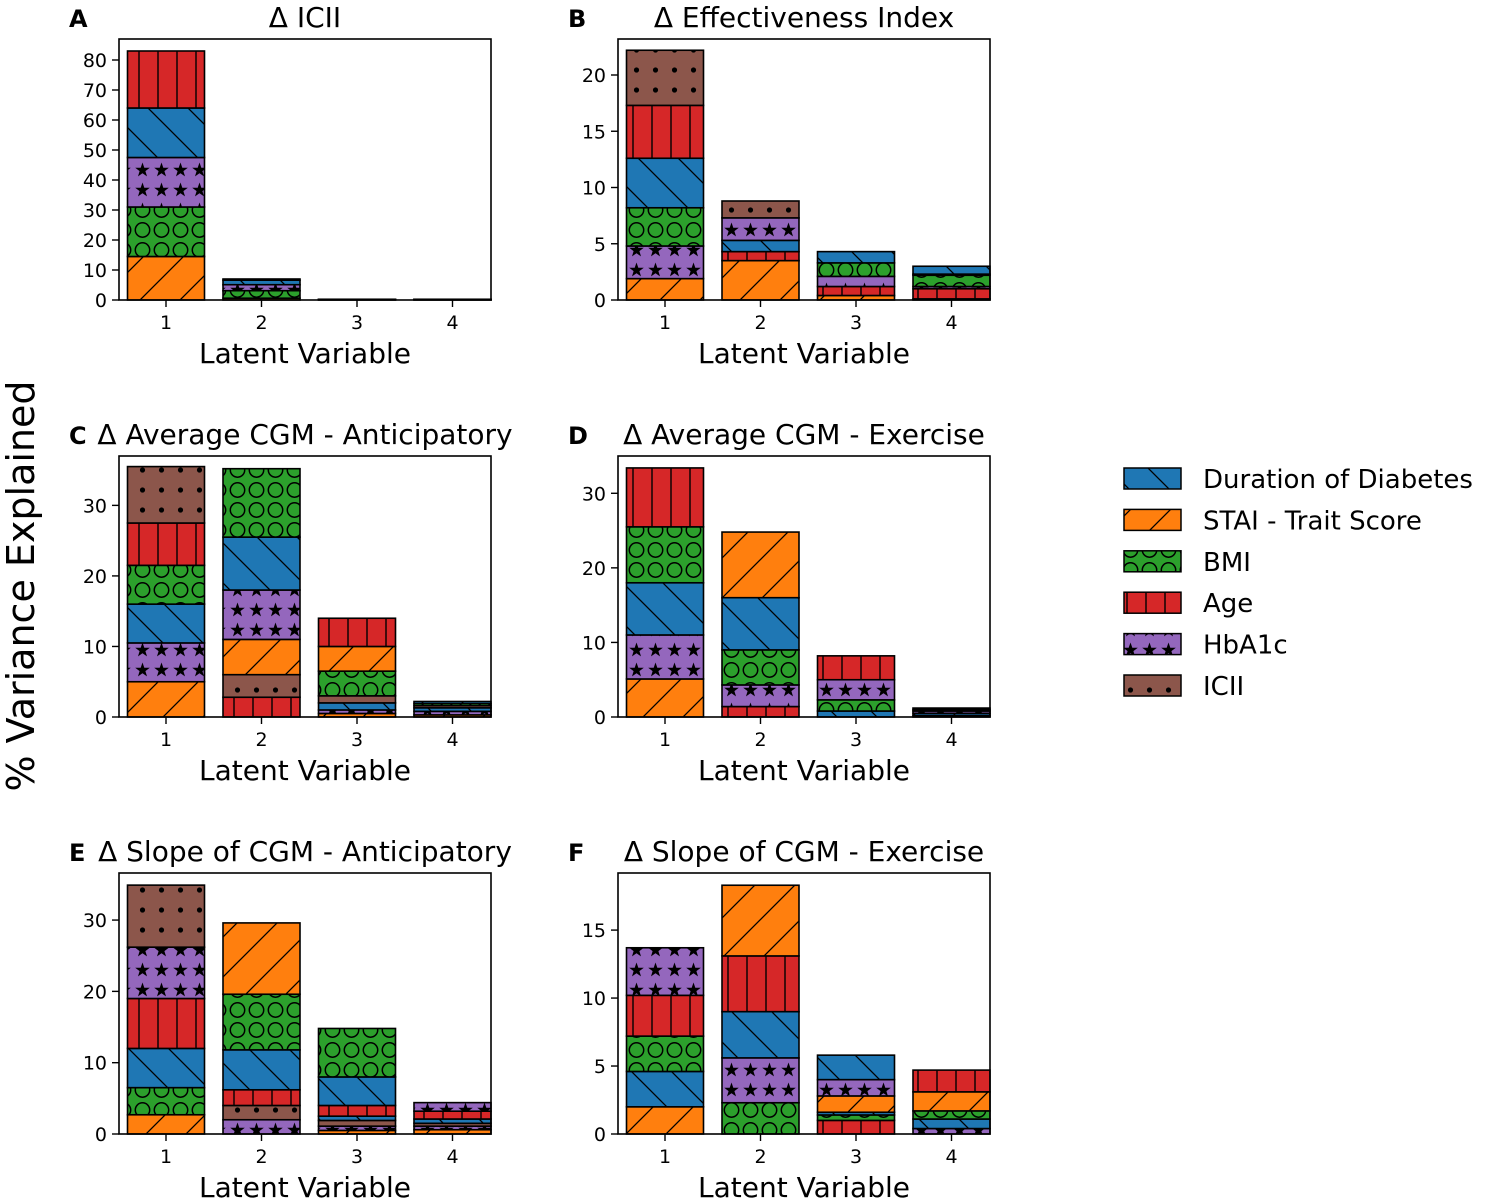 This screenshot has width=1495, height=1199. What do you see at coordinates (1223, 687) in the screenshot?
I see `legend-label: ICII` at bounding box center [1223, 687].